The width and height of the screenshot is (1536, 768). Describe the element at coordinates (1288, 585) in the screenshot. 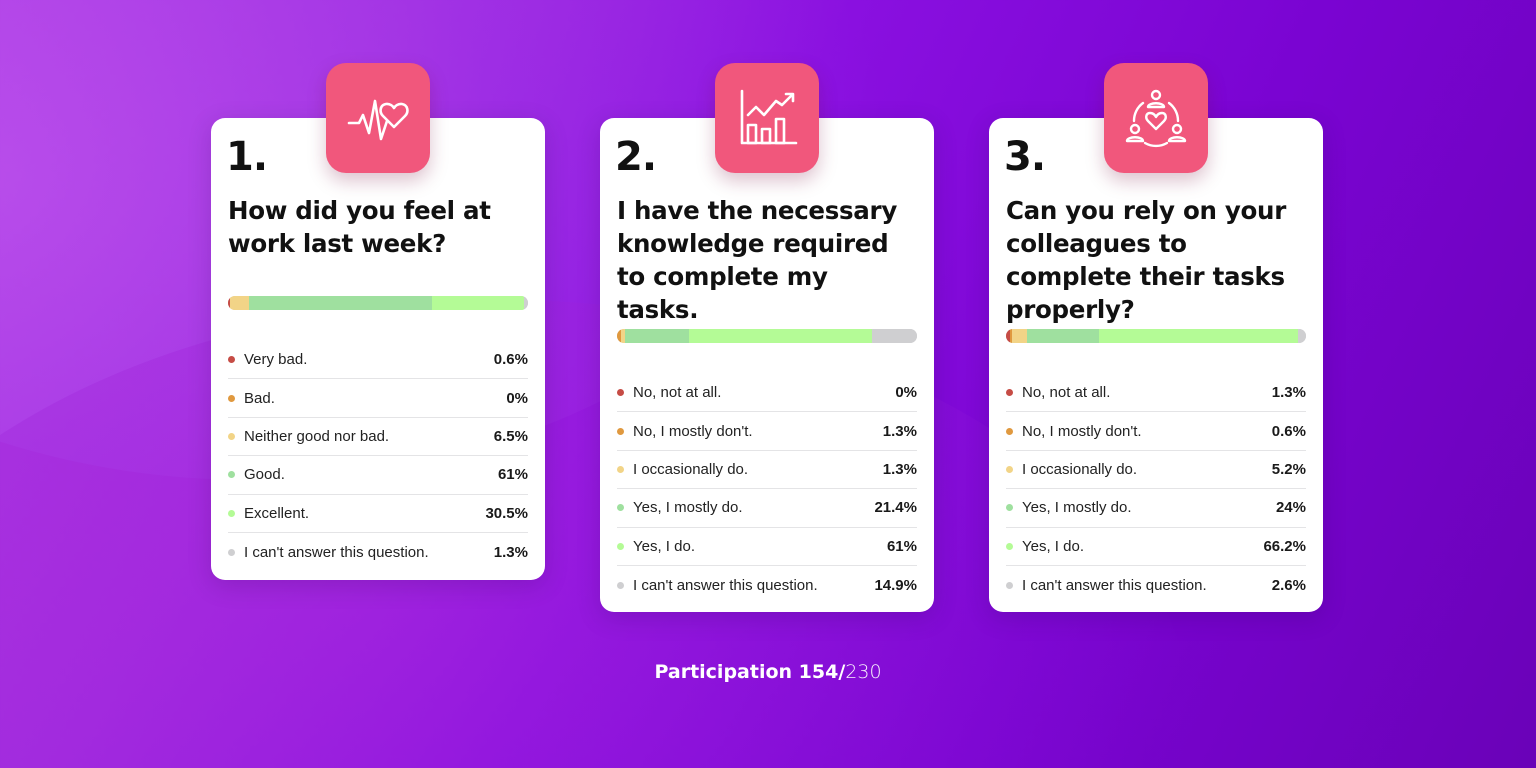

I see `answer-percentage: 2.6%` at that location.